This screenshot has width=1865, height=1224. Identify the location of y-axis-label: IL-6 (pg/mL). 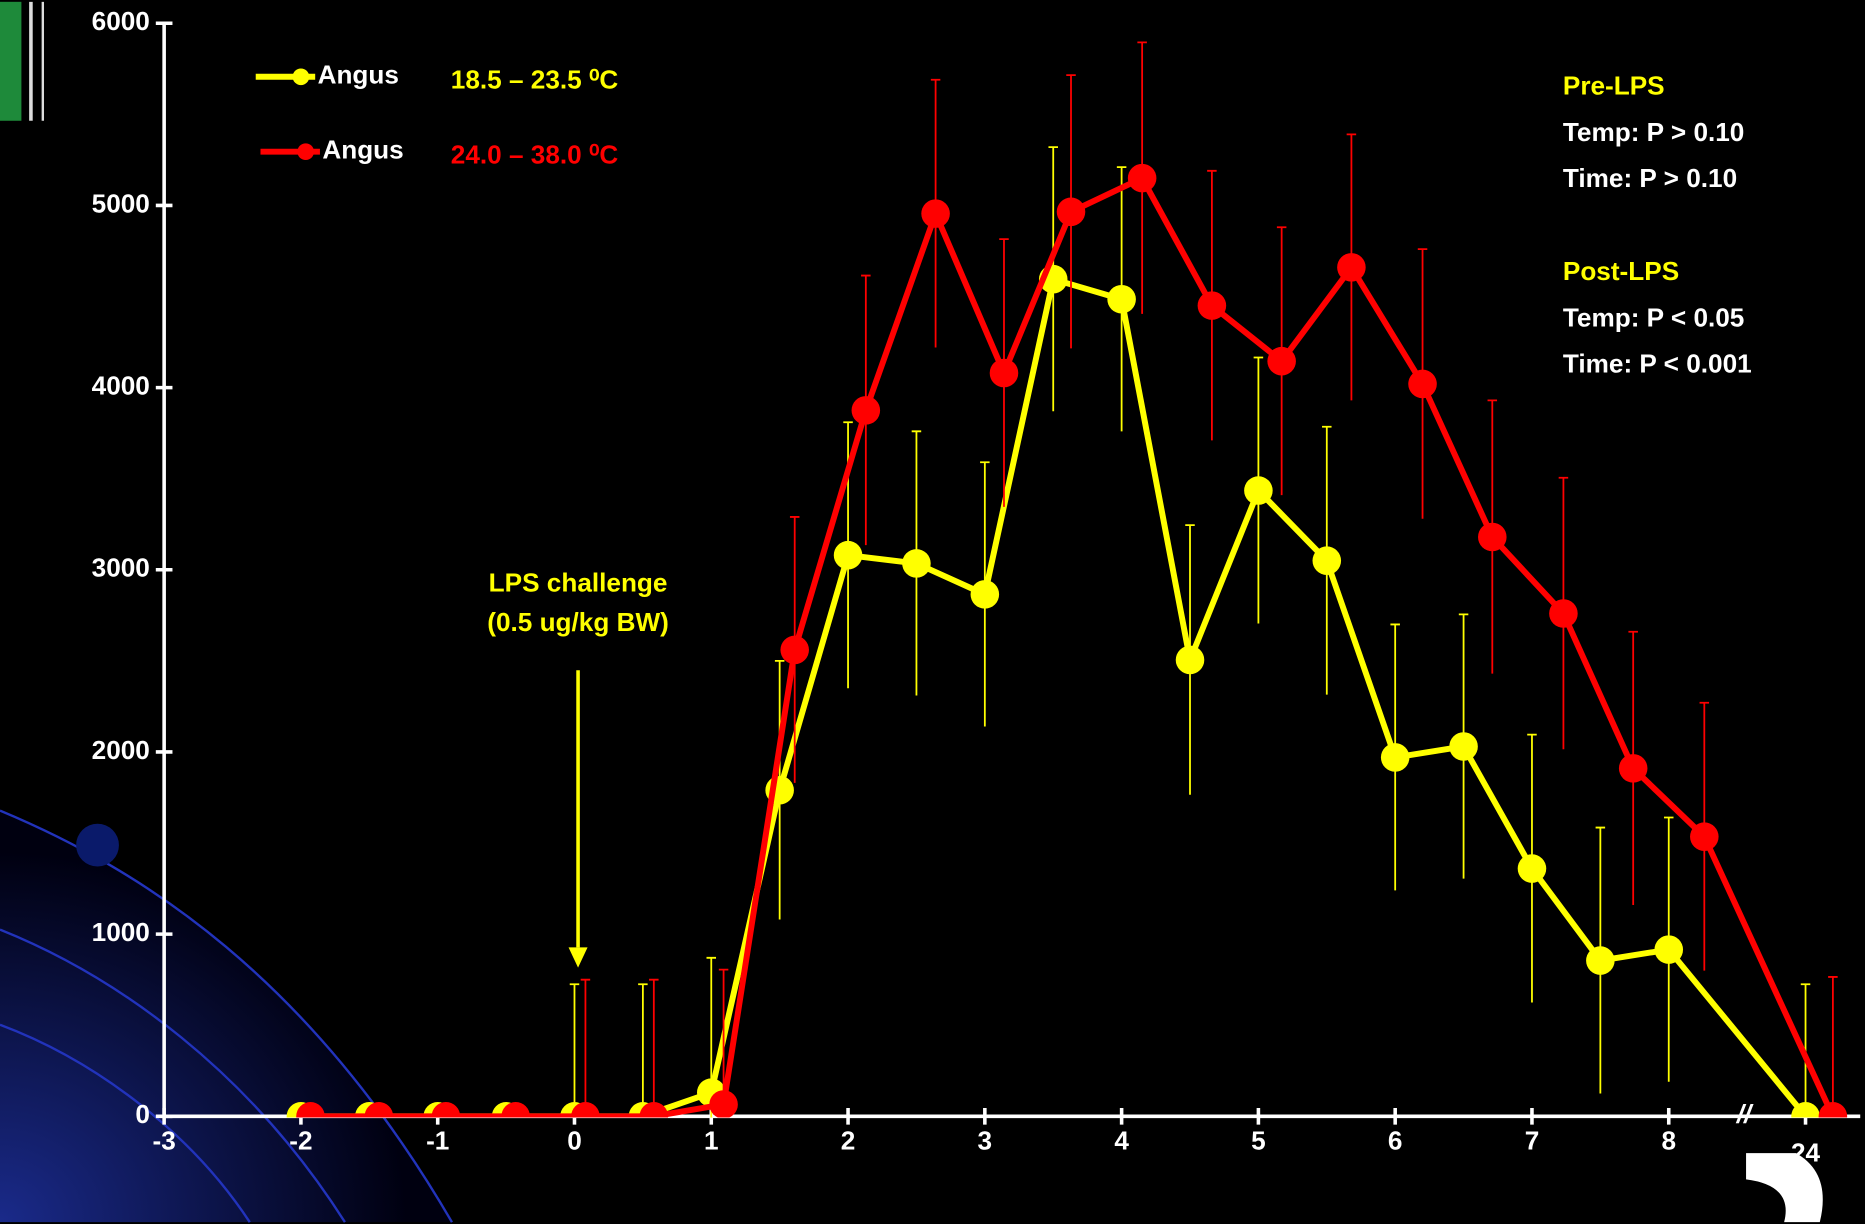
(24, 571).